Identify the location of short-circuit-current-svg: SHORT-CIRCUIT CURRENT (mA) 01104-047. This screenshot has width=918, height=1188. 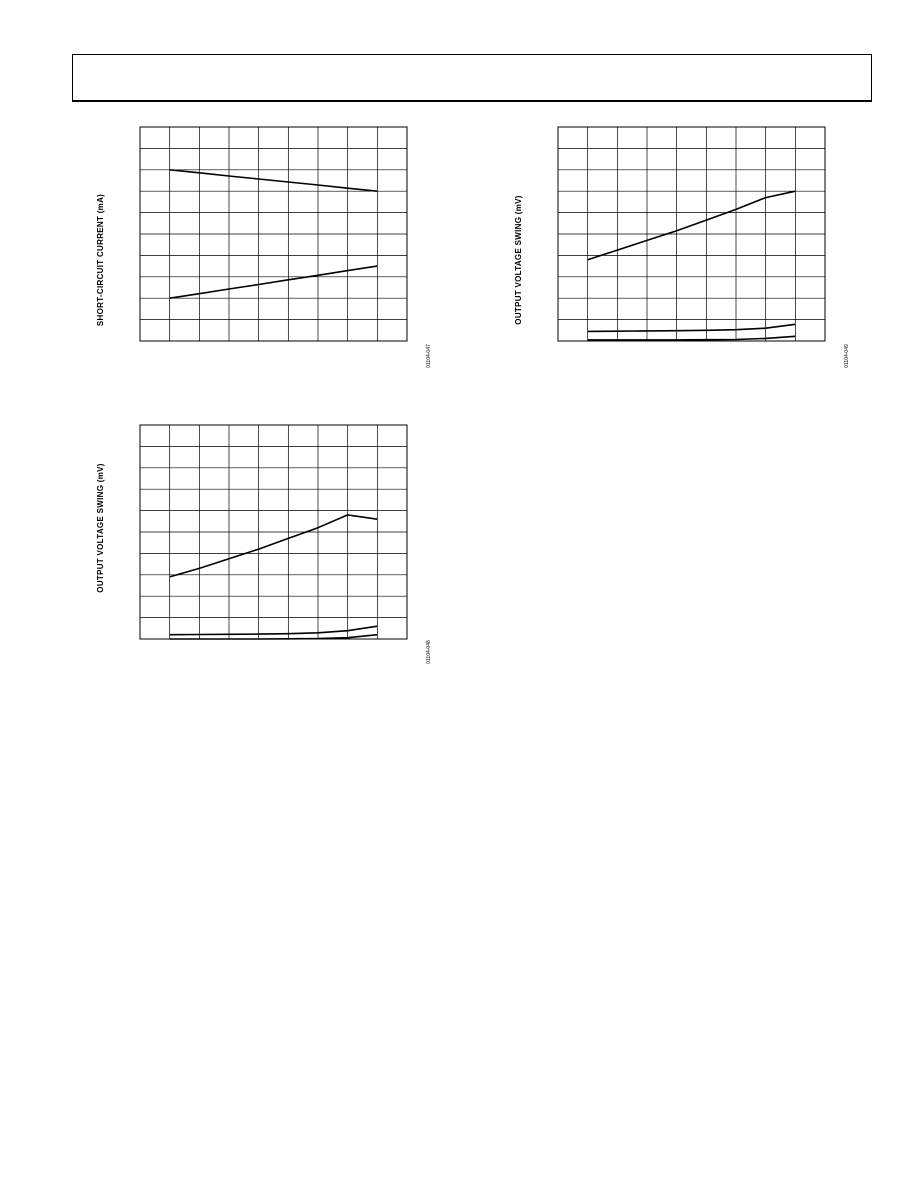
(264, 247).